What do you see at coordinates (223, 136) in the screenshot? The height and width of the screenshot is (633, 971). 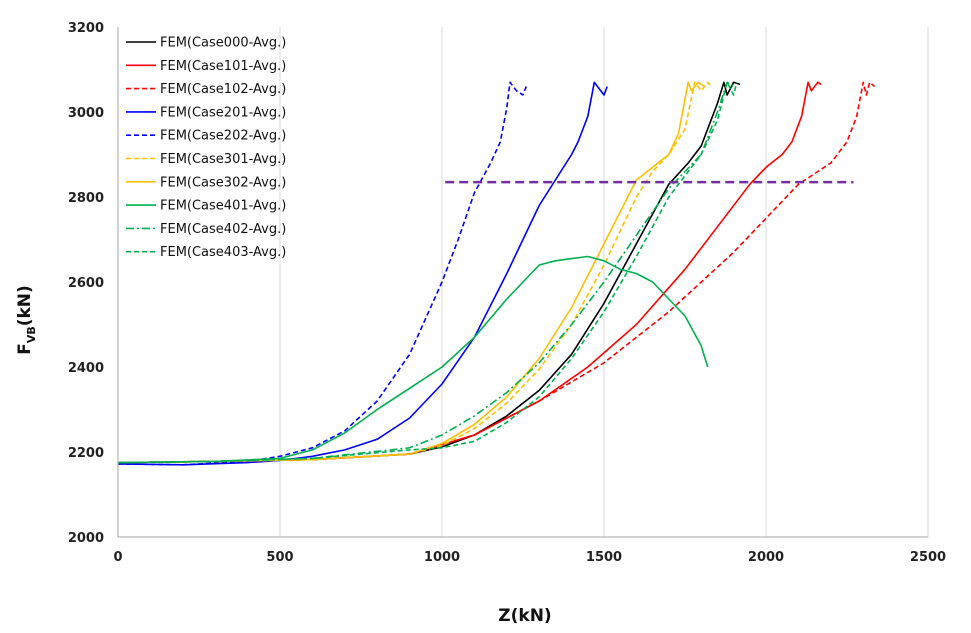 I see `legend-label-4: FEM(Case202-Avg.)` at bounding box center [223, 136].